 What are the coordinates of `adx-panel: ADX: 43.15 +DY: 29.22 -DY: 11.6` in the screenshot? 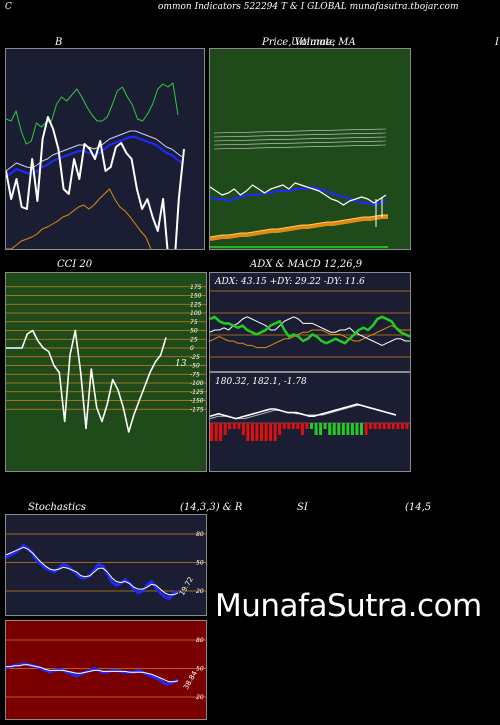 It's located at (310, 322).